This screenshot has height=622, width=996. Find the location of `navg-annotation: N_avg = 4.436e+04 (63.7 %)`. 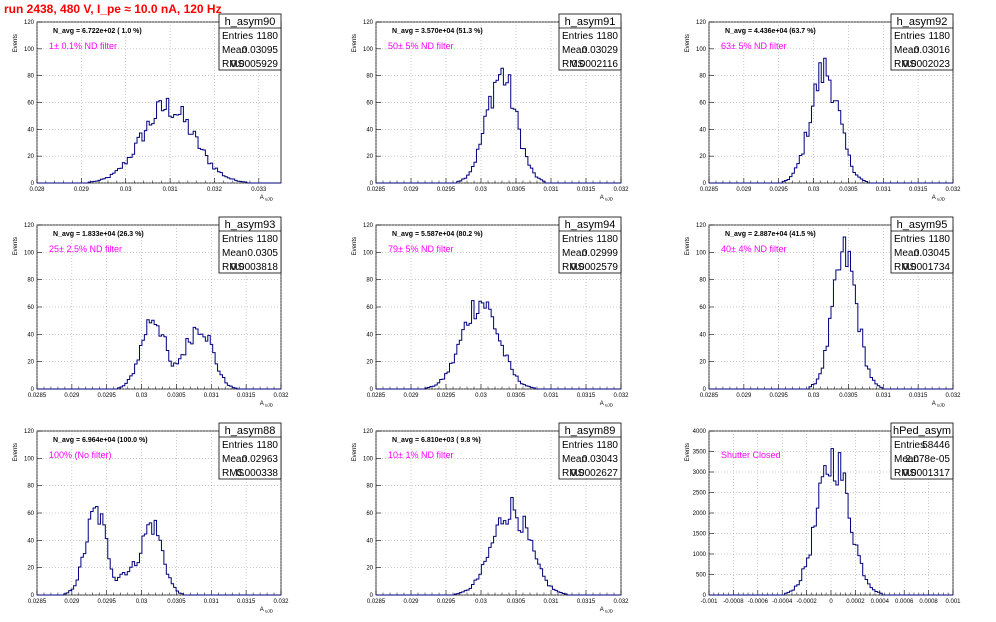

navg-annotation: N_avg = 4.436e+04 (63.7 %) is located at coordinates (770, 31).